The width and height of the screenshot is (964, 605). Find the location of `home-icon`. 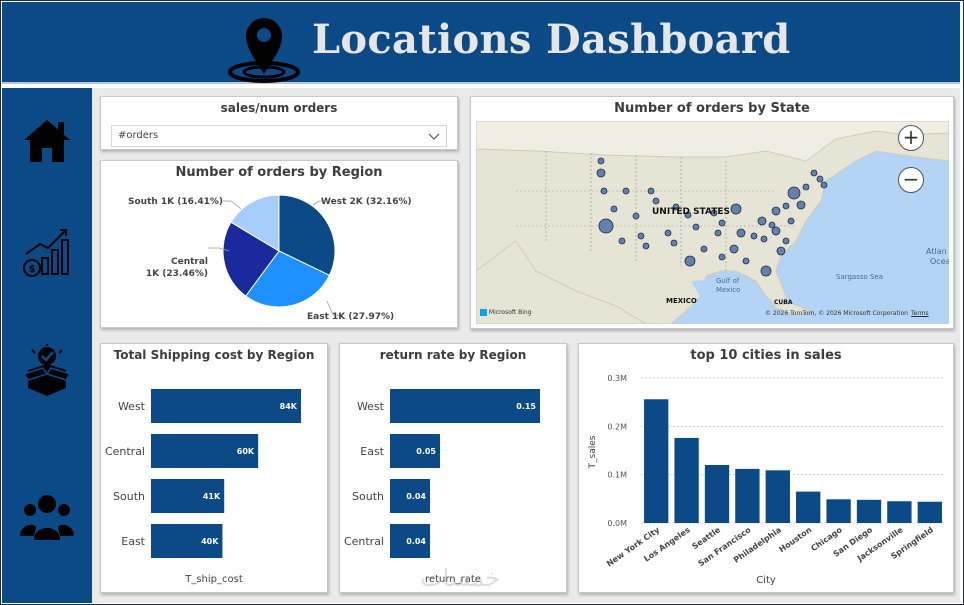

home-icon is located at coordinates (47, 141).